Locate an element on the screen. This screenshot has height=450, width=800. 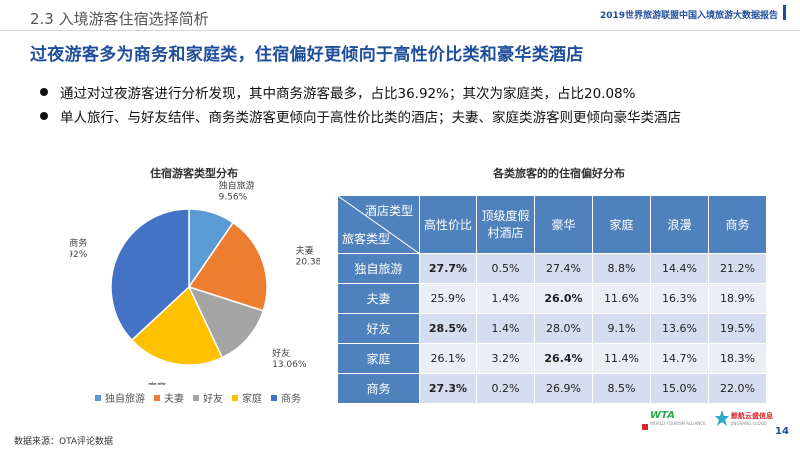
table-cell: 0.2% is located at coordinates (505, 388).